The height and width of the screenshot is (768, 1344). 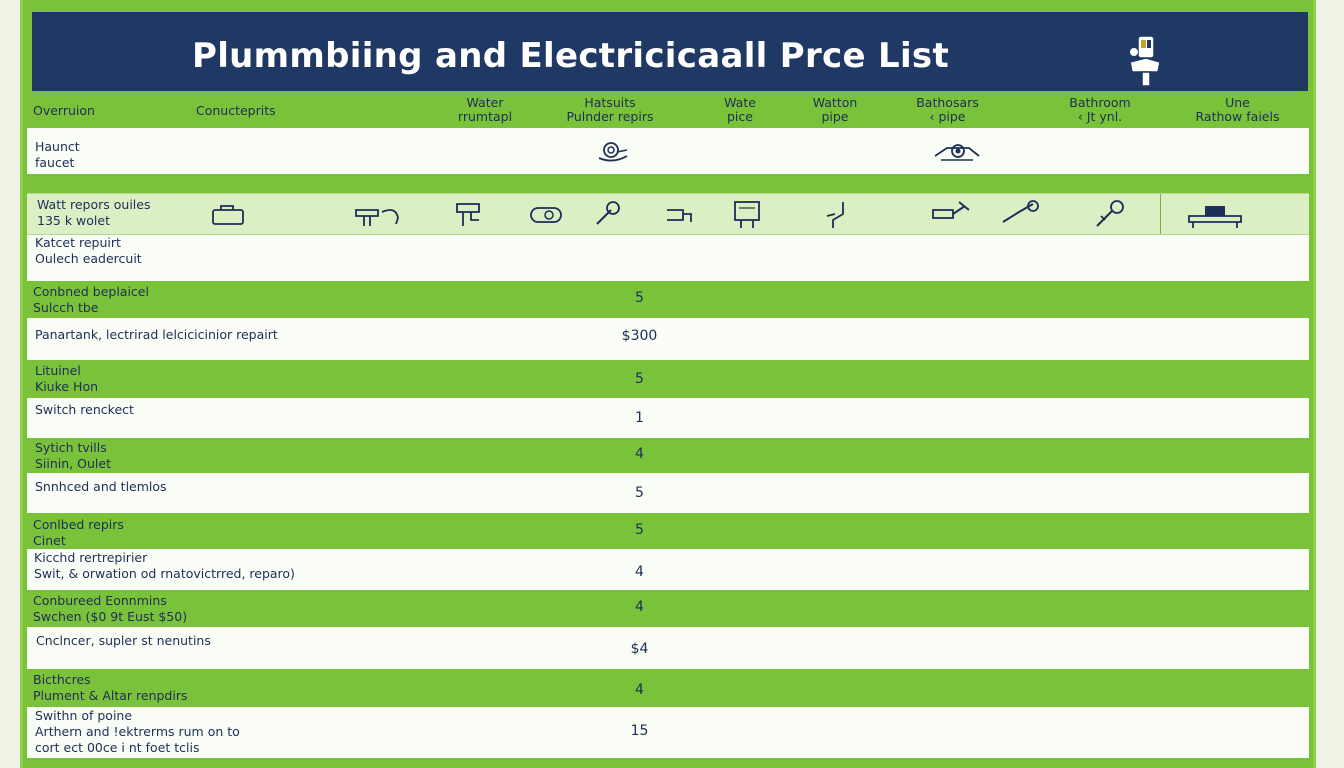 What do you see at coordinates (951, 210) in the screenshot?
I see `pipe-wrench-icon` at bounding box center [951, 210].